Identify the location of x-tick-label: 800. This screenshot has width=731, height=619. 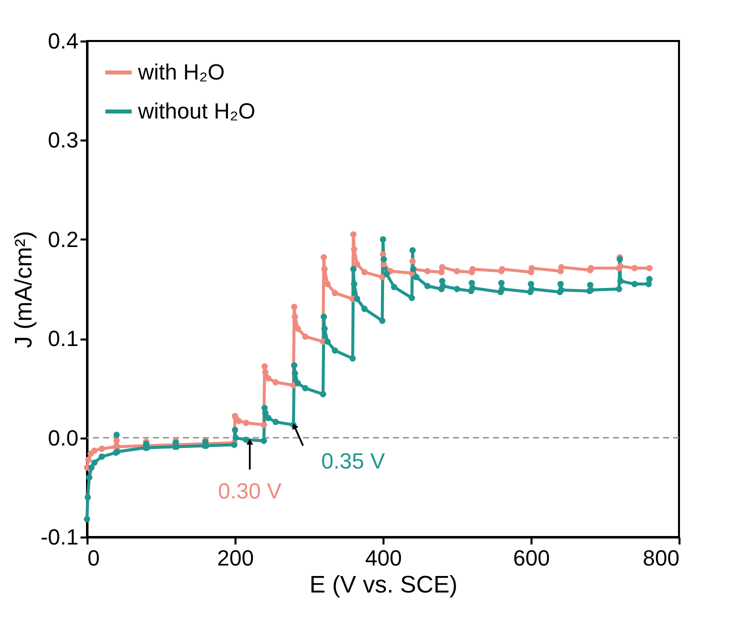
(661, 558).